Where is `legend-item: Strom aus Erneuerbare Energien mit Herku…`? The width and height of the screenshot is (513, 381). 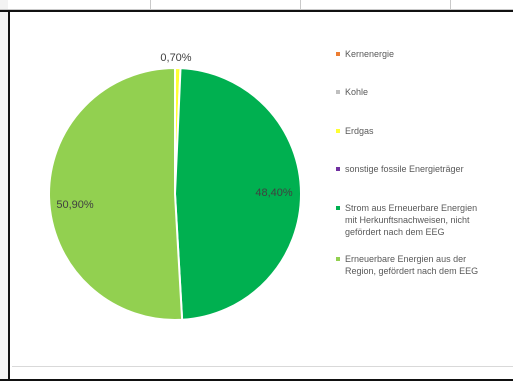 legend-item: Strom aus Erneuerbare Energien mit Herku… is located at coordinates (423, 220).